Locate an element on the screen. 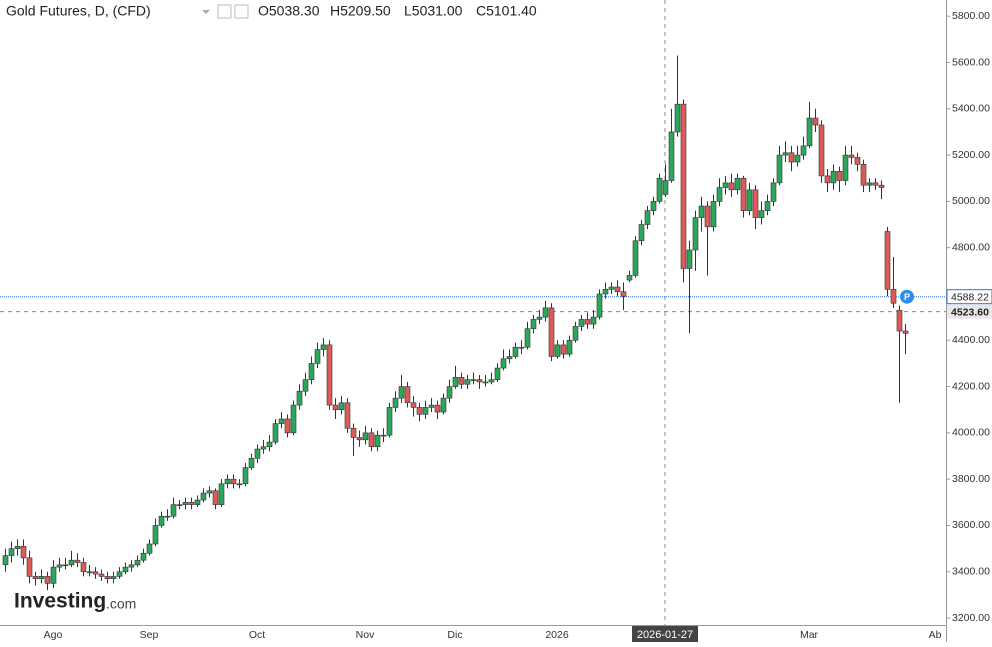 Image resolution: width=992 pixels, height=647 pixels. ohlc-value: O5038.30 is located at coordinates (289, 11).